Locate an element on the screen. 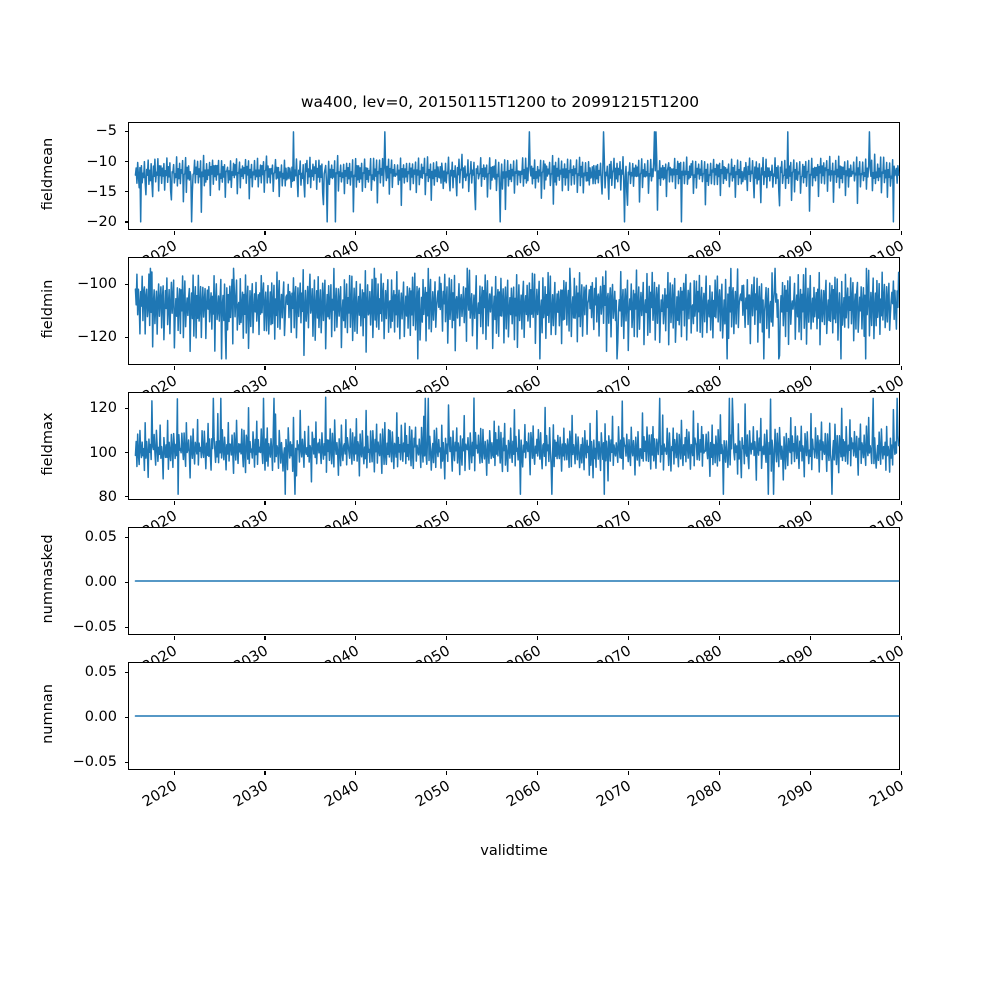 This screenshot has height=1000, width=1000. x-tick-label: 2070 is located at coordinates (614, 794).